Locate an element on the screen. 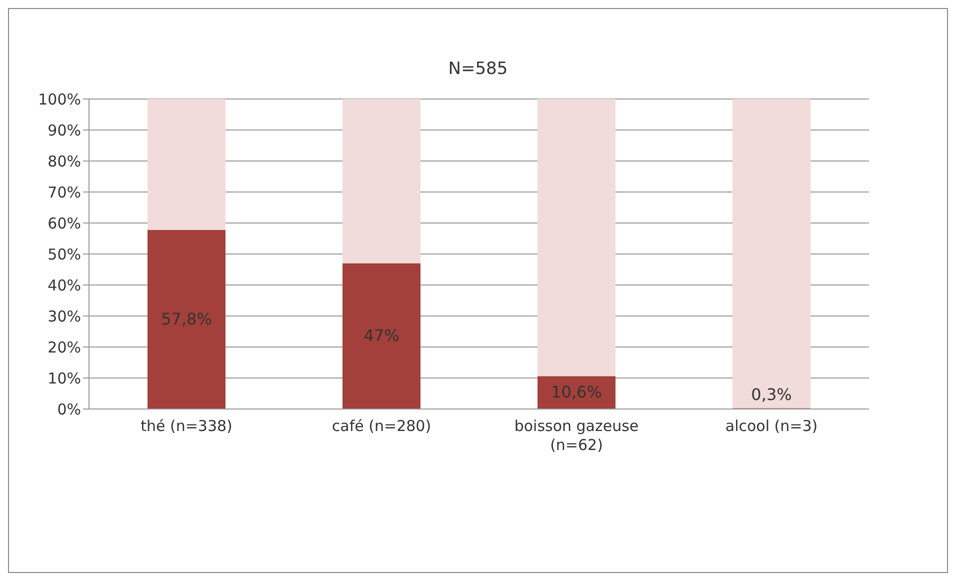 The width and height of the screenshot is (958, 583). x-tick-label: boisson gazeuse (n=62) is located at coordinates (576, 435).